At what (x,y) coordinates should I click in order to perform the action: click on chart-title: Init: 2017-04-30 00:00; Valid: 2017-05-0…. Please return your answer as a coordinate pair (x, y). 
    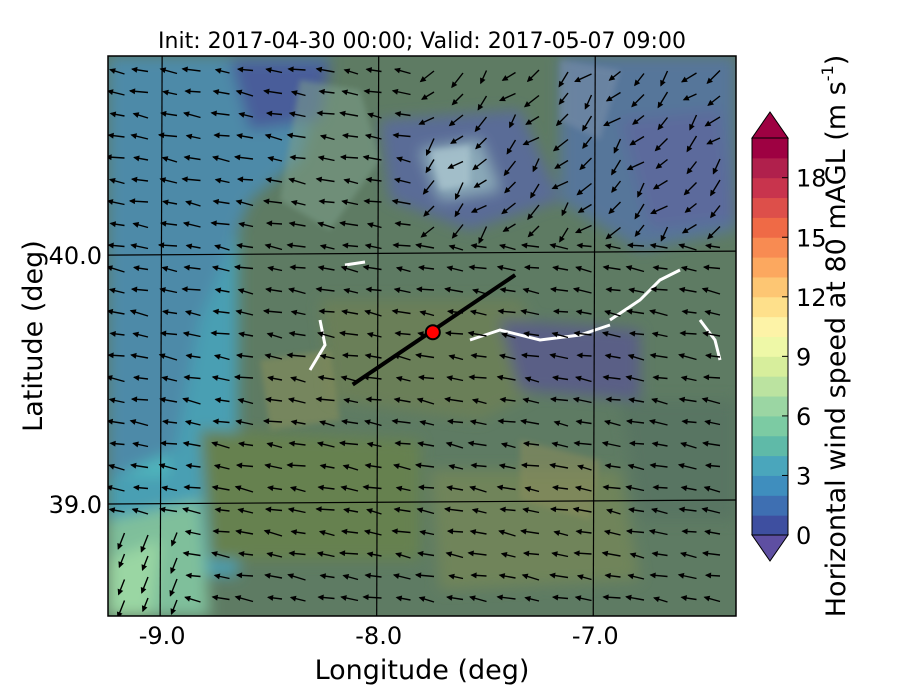
    Looking at the image, I should click on (422, 41).